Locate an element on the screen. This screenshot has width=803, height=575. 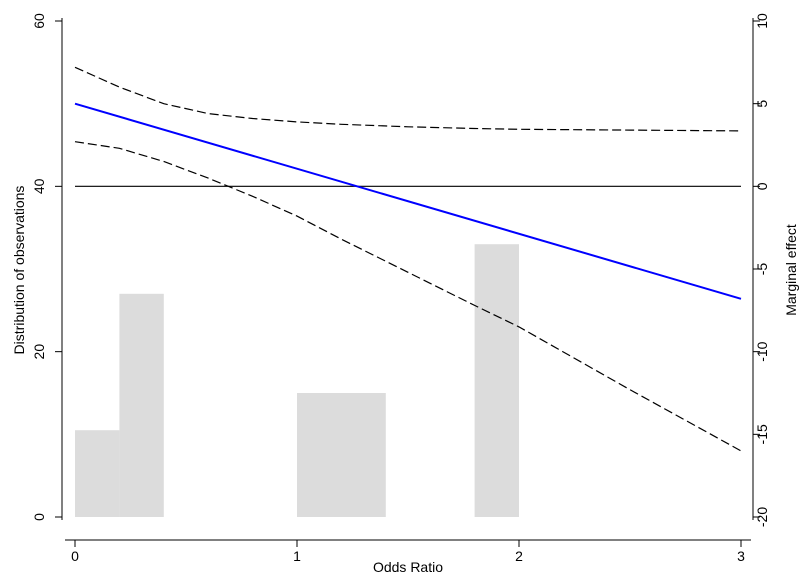
y-left-tick-label-0: 0 is located at coordinates (39, 517).